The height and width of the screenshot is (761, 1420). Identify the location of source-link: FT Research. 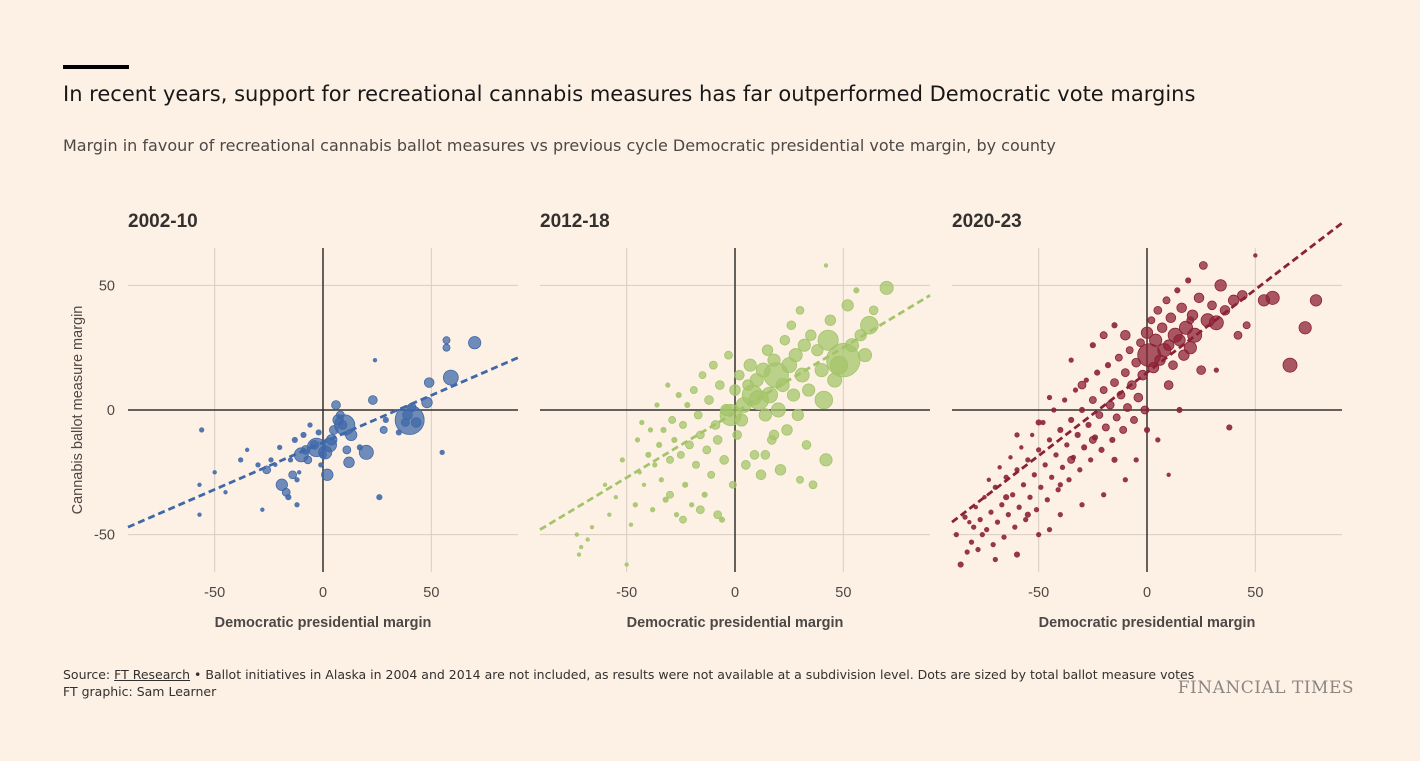
(152, 674).